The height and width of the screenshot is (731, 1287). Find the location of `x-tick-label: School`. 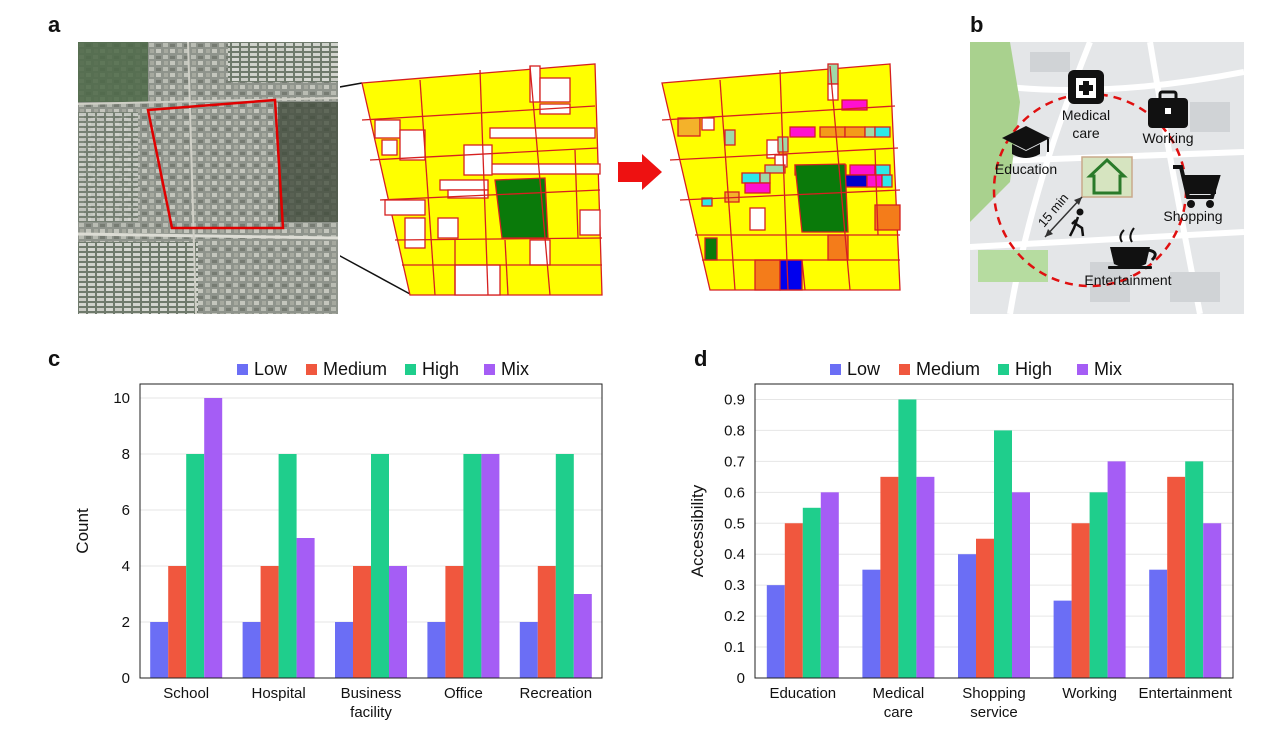

x-tick-label: School is located at coordinates (186, 693).